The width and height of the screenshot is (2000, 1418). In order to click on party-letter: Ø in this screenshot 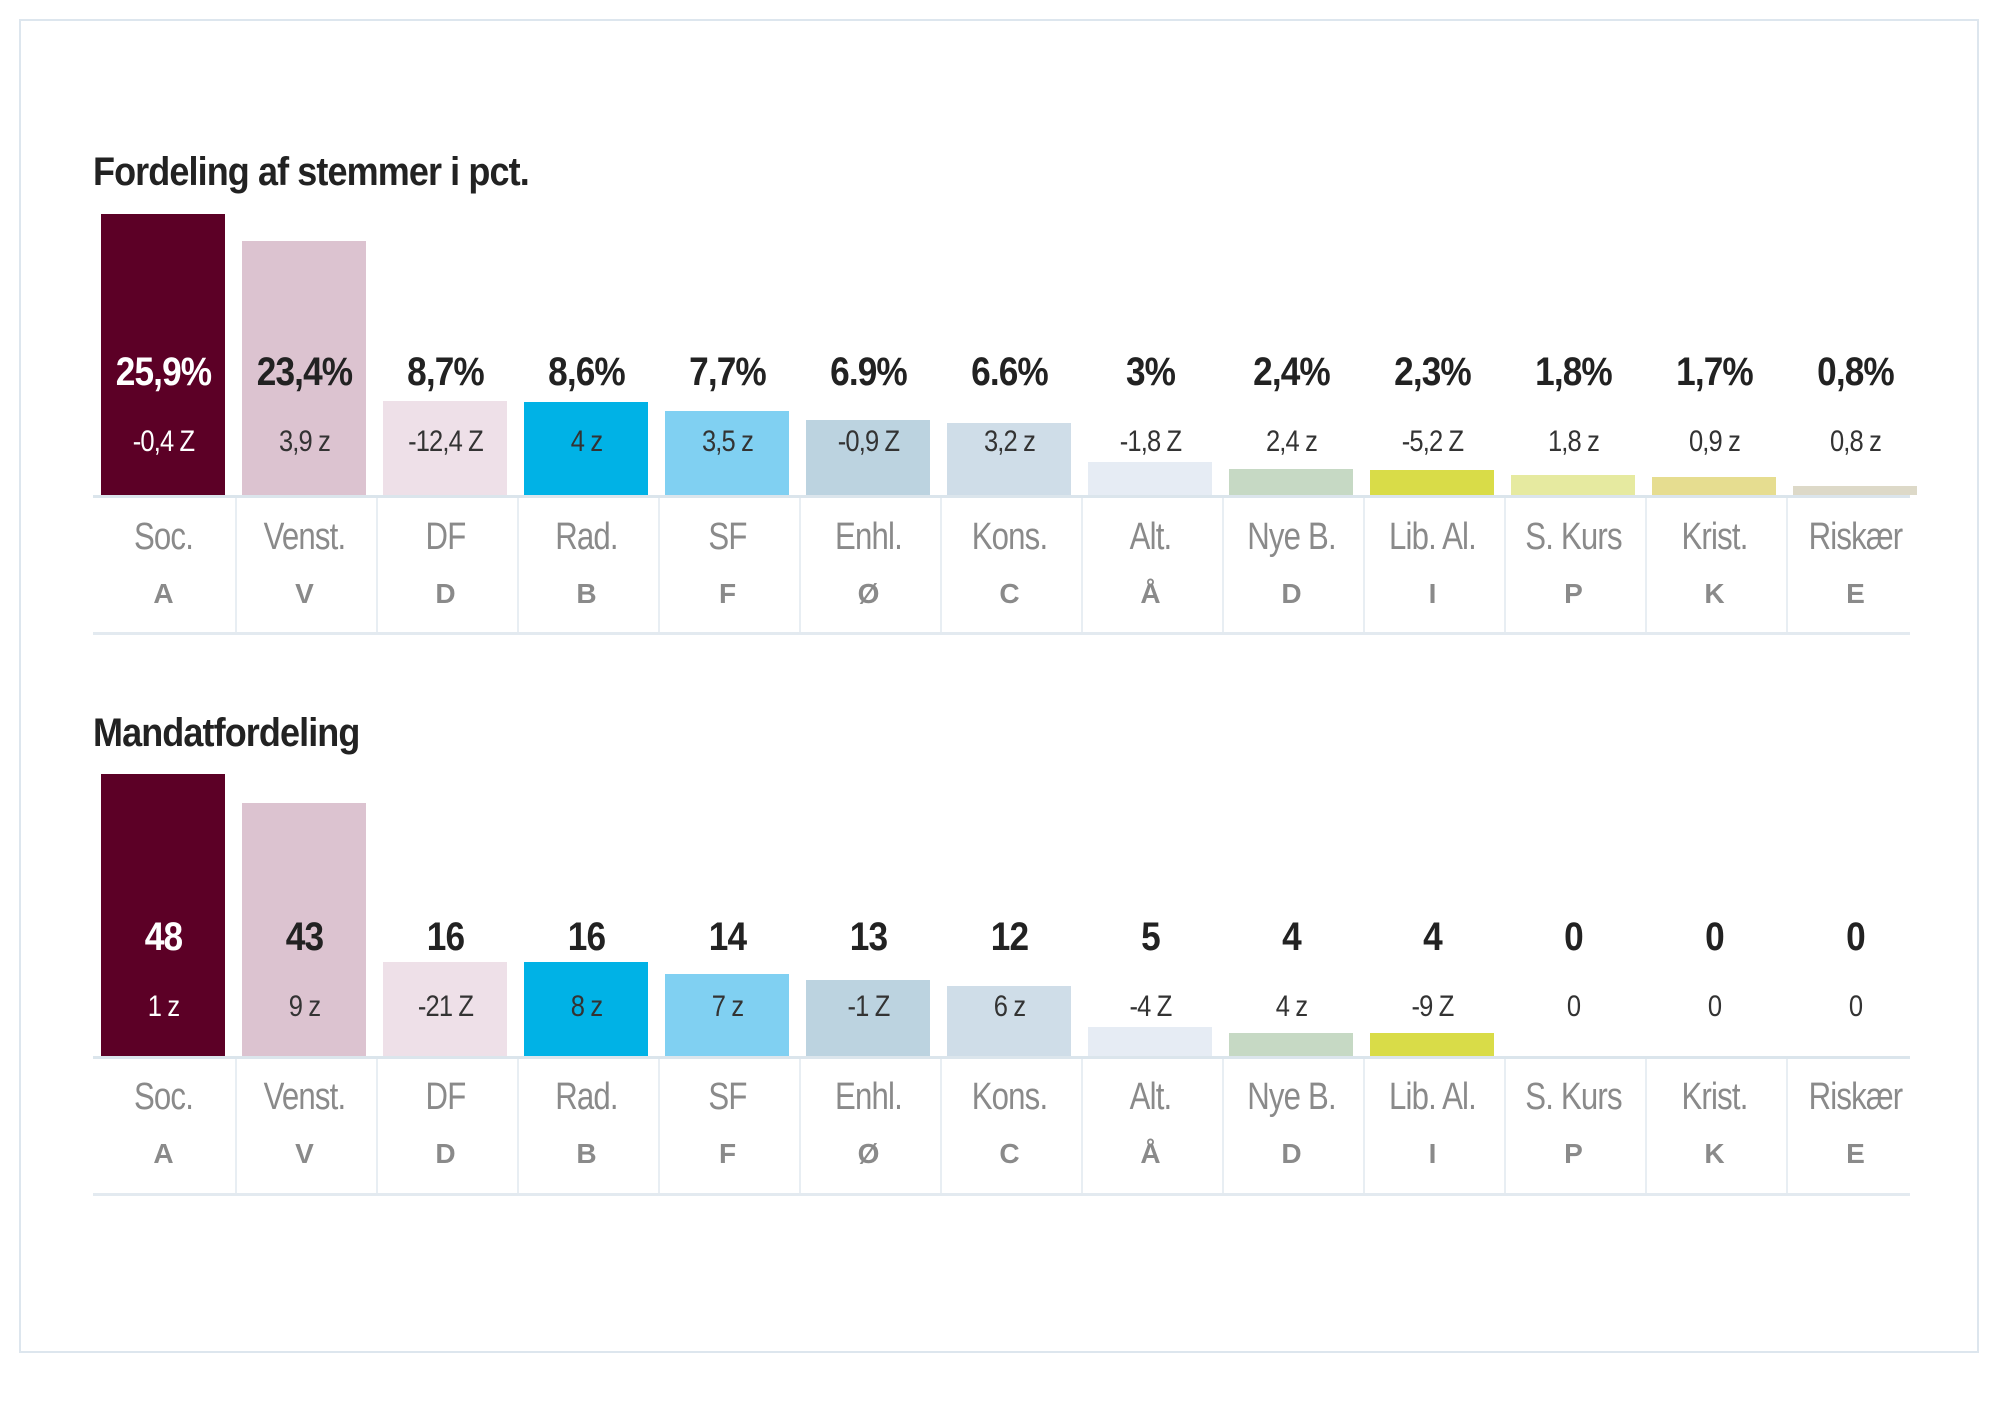, I will do `click(868, 593)`.